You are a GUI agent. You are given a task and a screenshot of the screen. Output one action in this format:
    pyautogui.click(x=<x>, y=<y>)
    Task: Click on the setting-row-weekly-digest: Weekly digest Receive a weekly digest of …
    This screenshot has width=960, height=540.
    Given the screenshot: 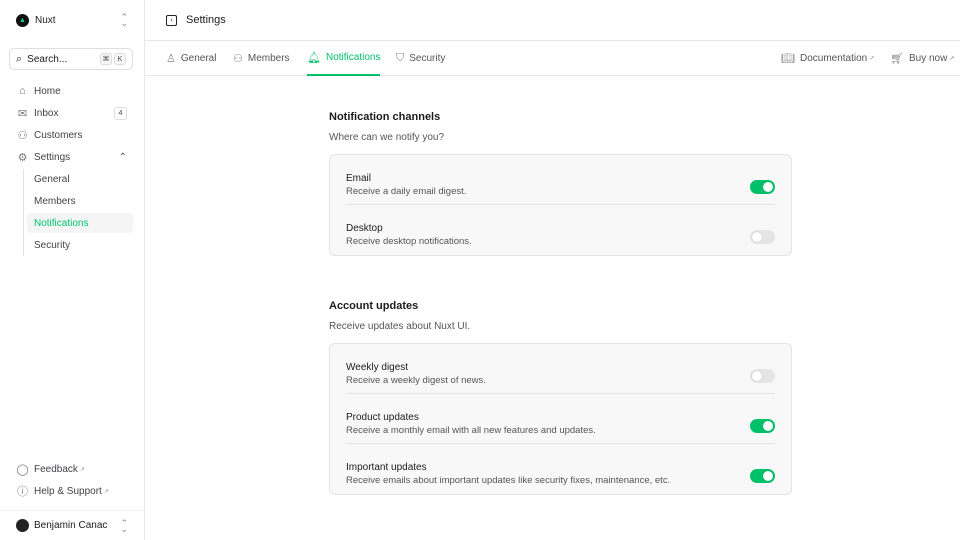 What is the action you would take?
    pyautogui.click(x=560, y=369)
    